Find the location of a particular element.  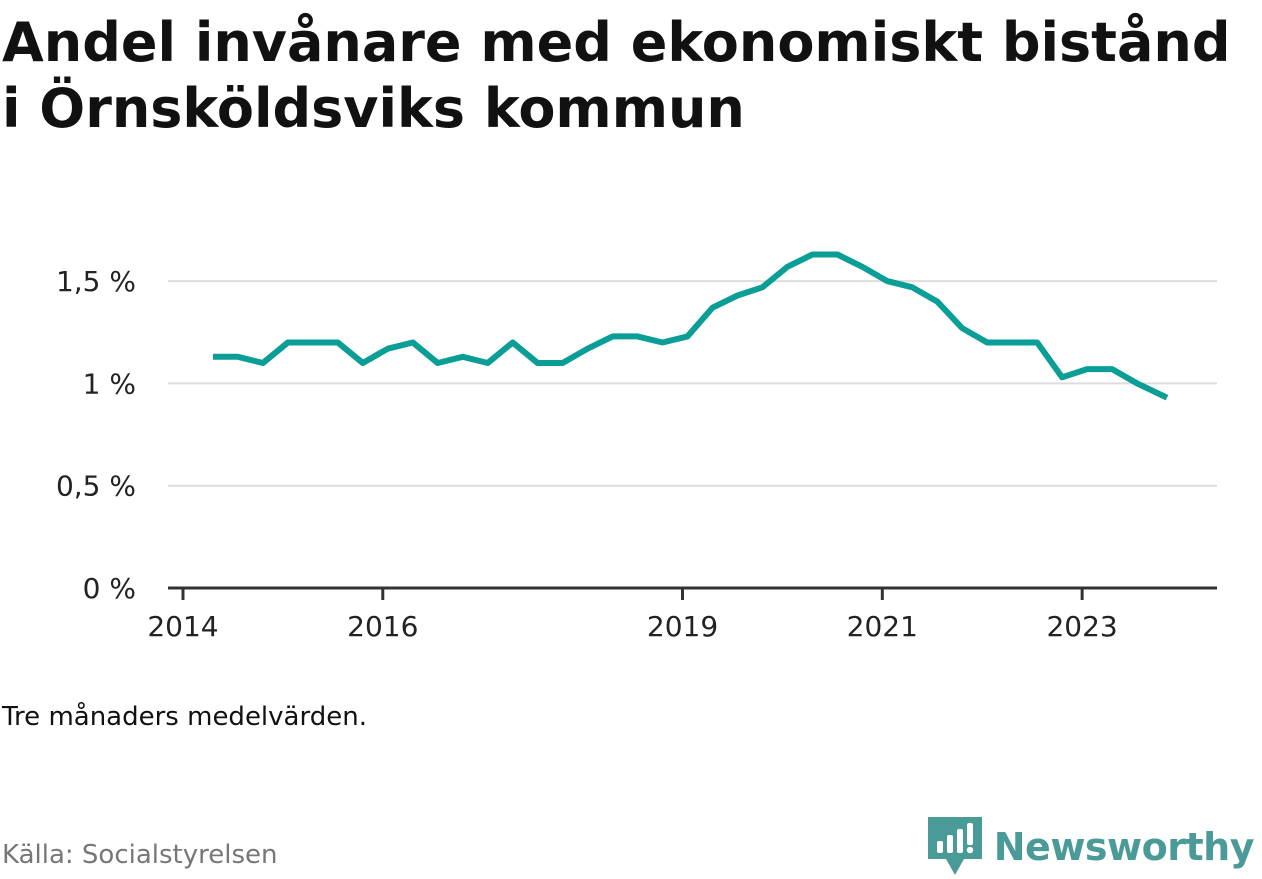

series-group is located at coordinates (691, 326).